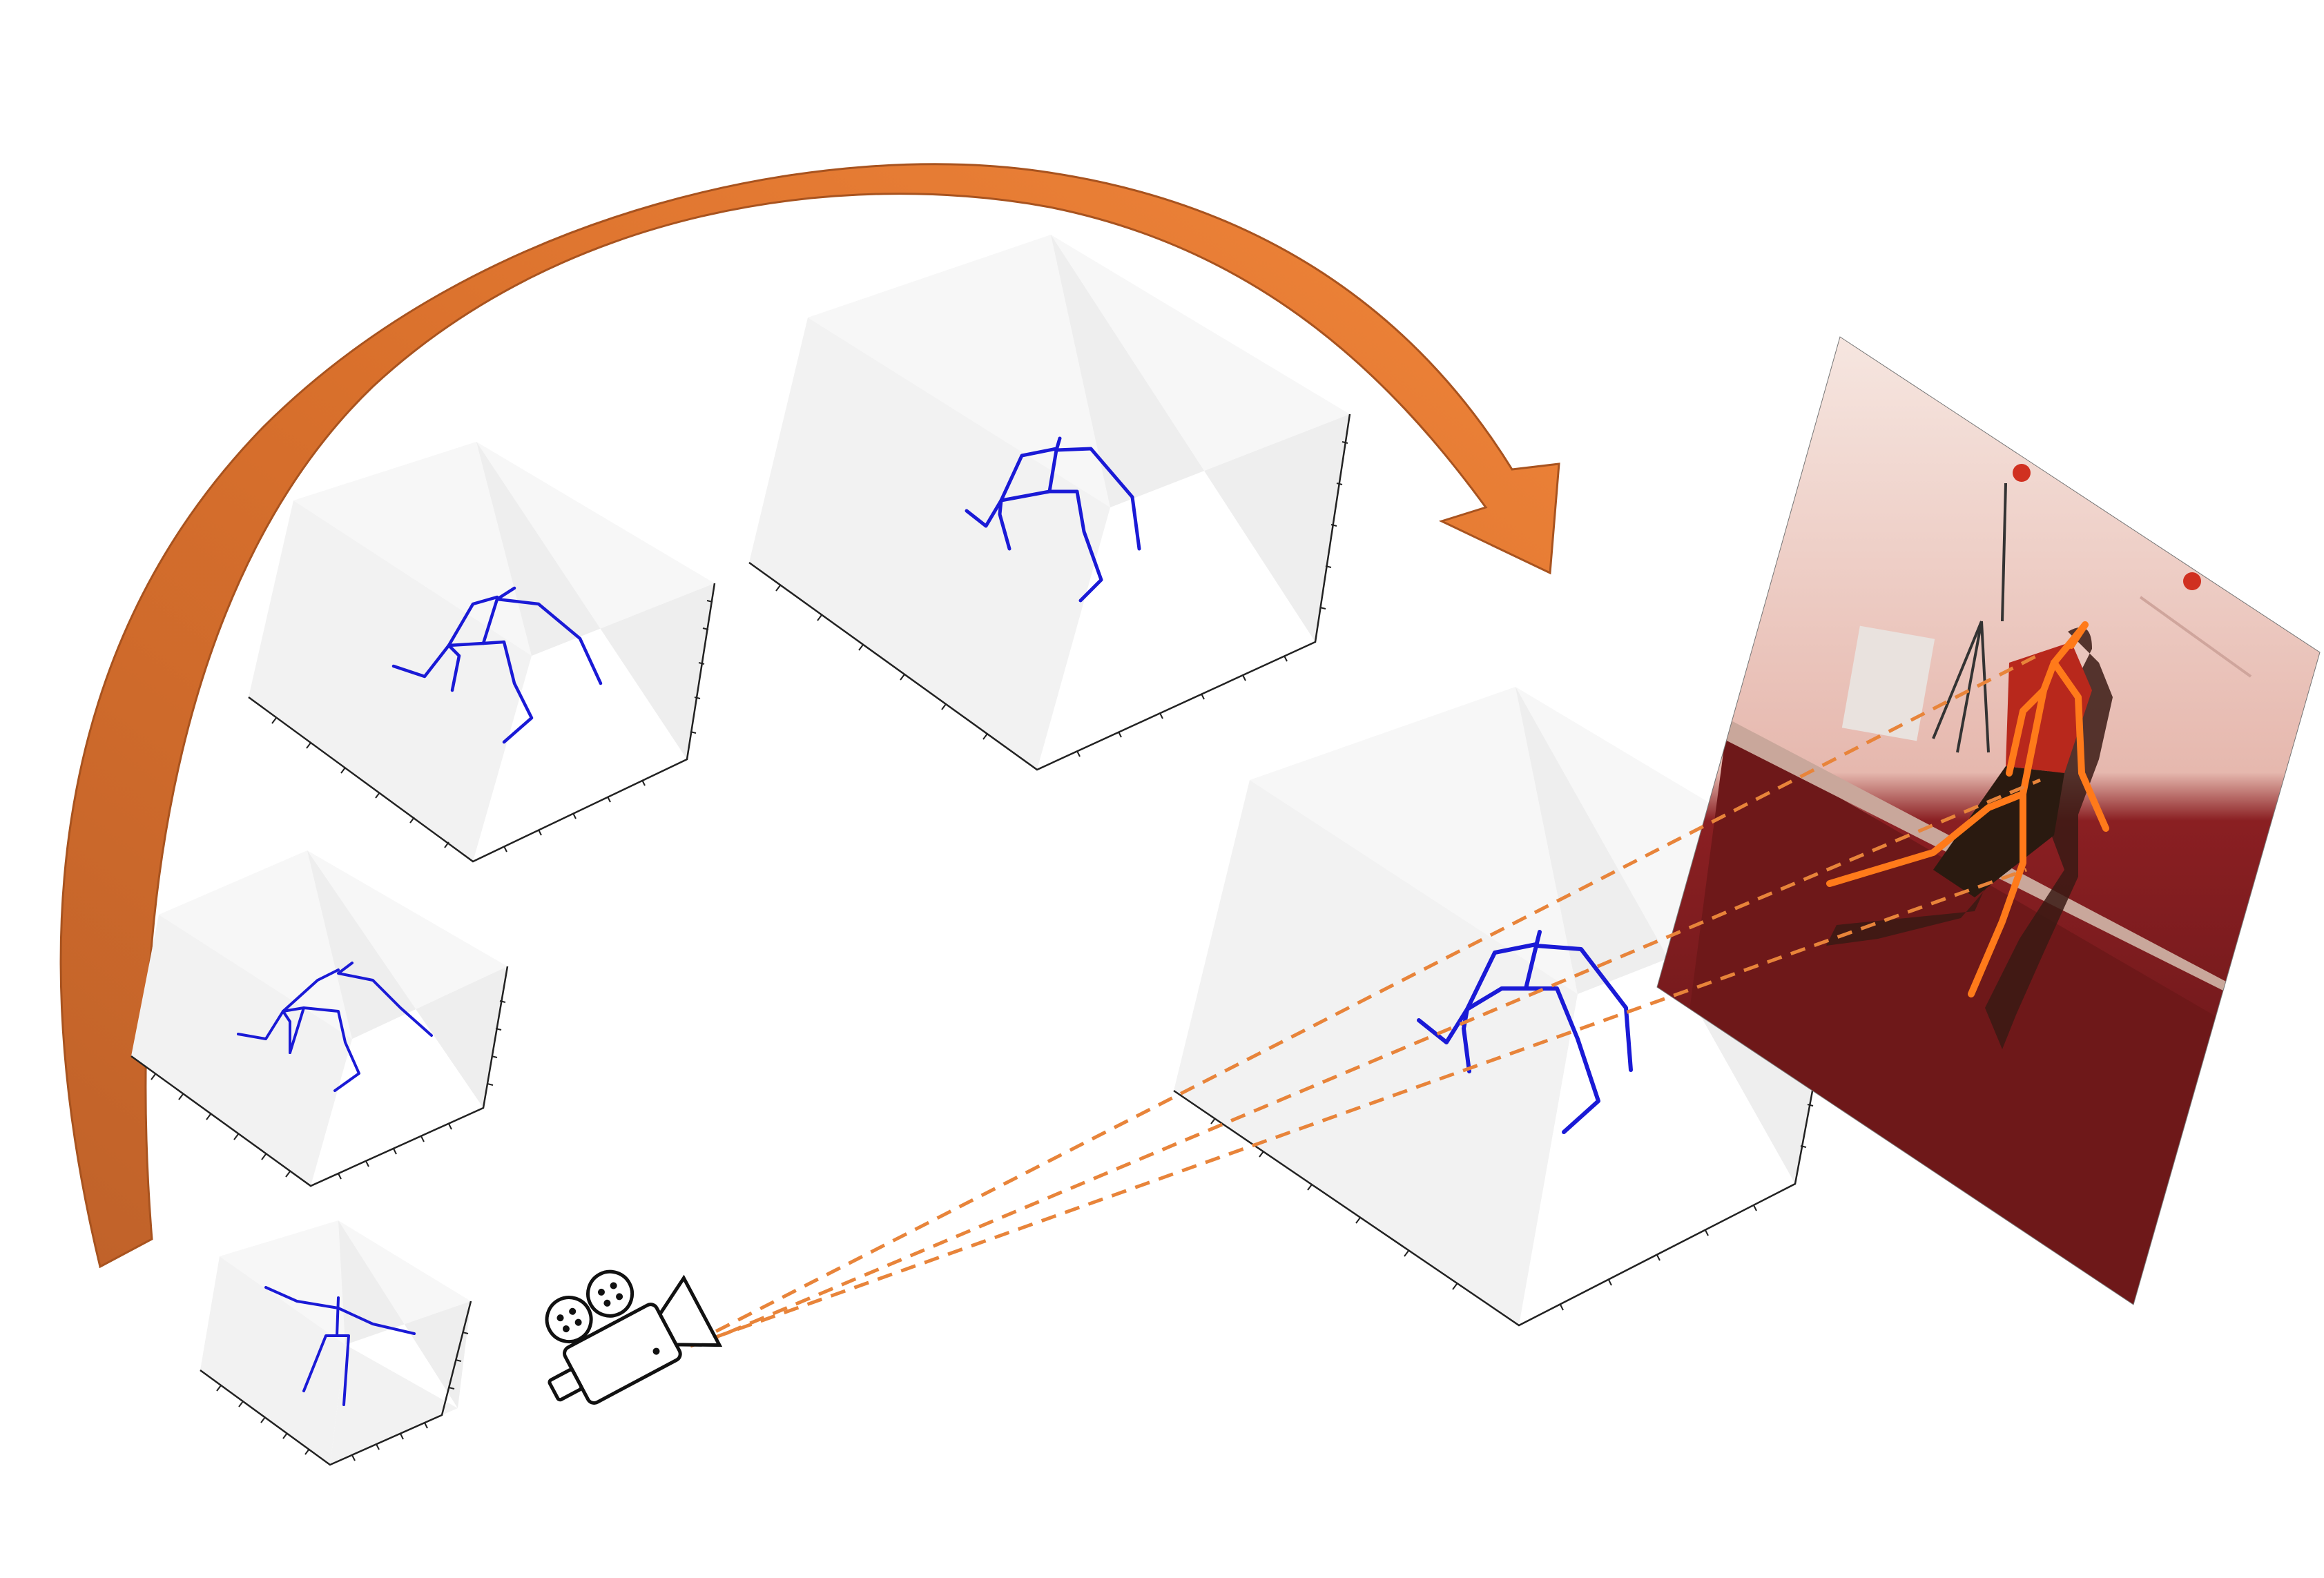  Describe the element at coordinates (1967, 809) in the screenshot. I see `overlay-skeleton` at that location.